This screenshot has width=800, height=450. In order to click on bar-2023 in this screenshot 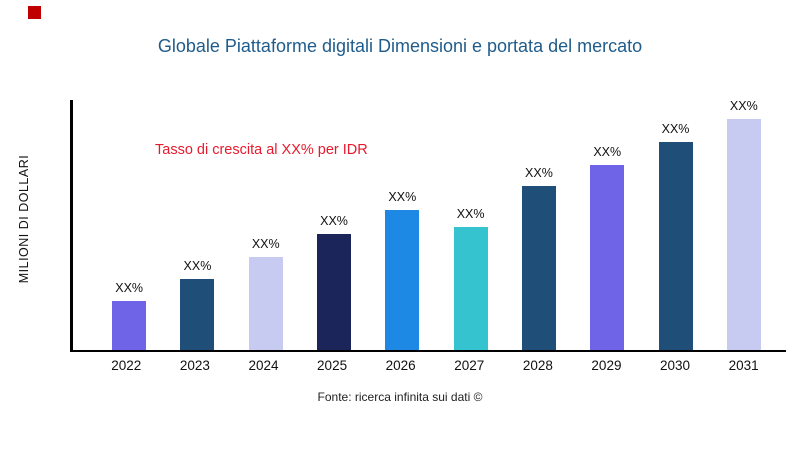, I will do `click(197, 314)`.